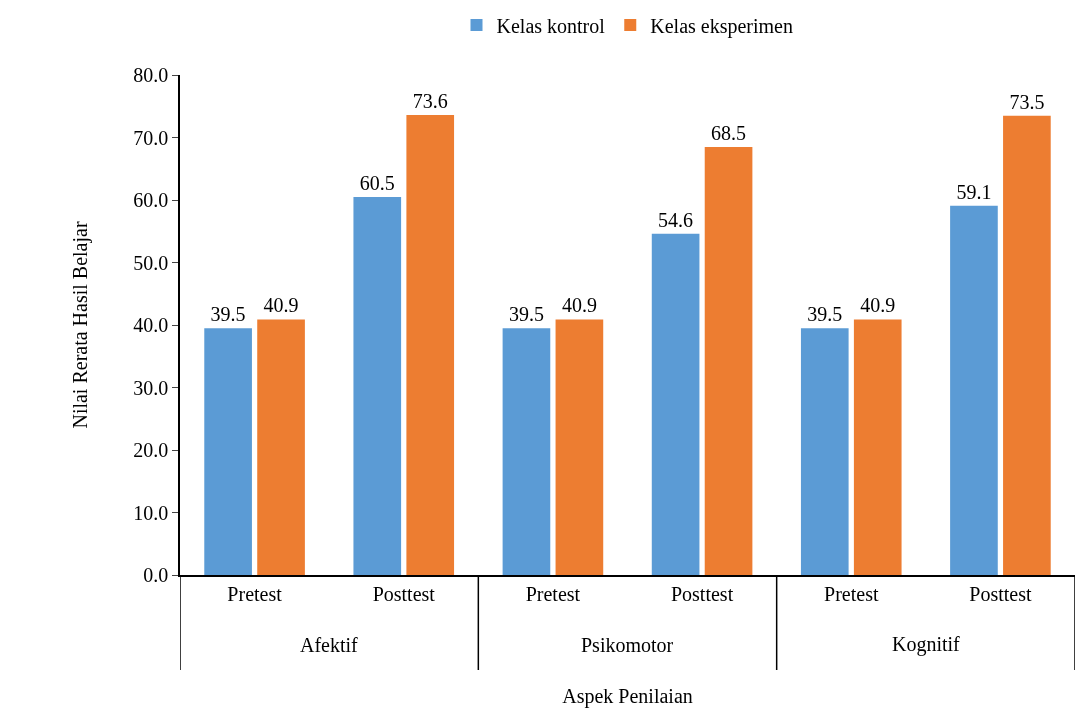  What do you see at coordinates (430, 101) in the screenshot?
I see `data-label: 73.6` at bounding box center [430, 101].